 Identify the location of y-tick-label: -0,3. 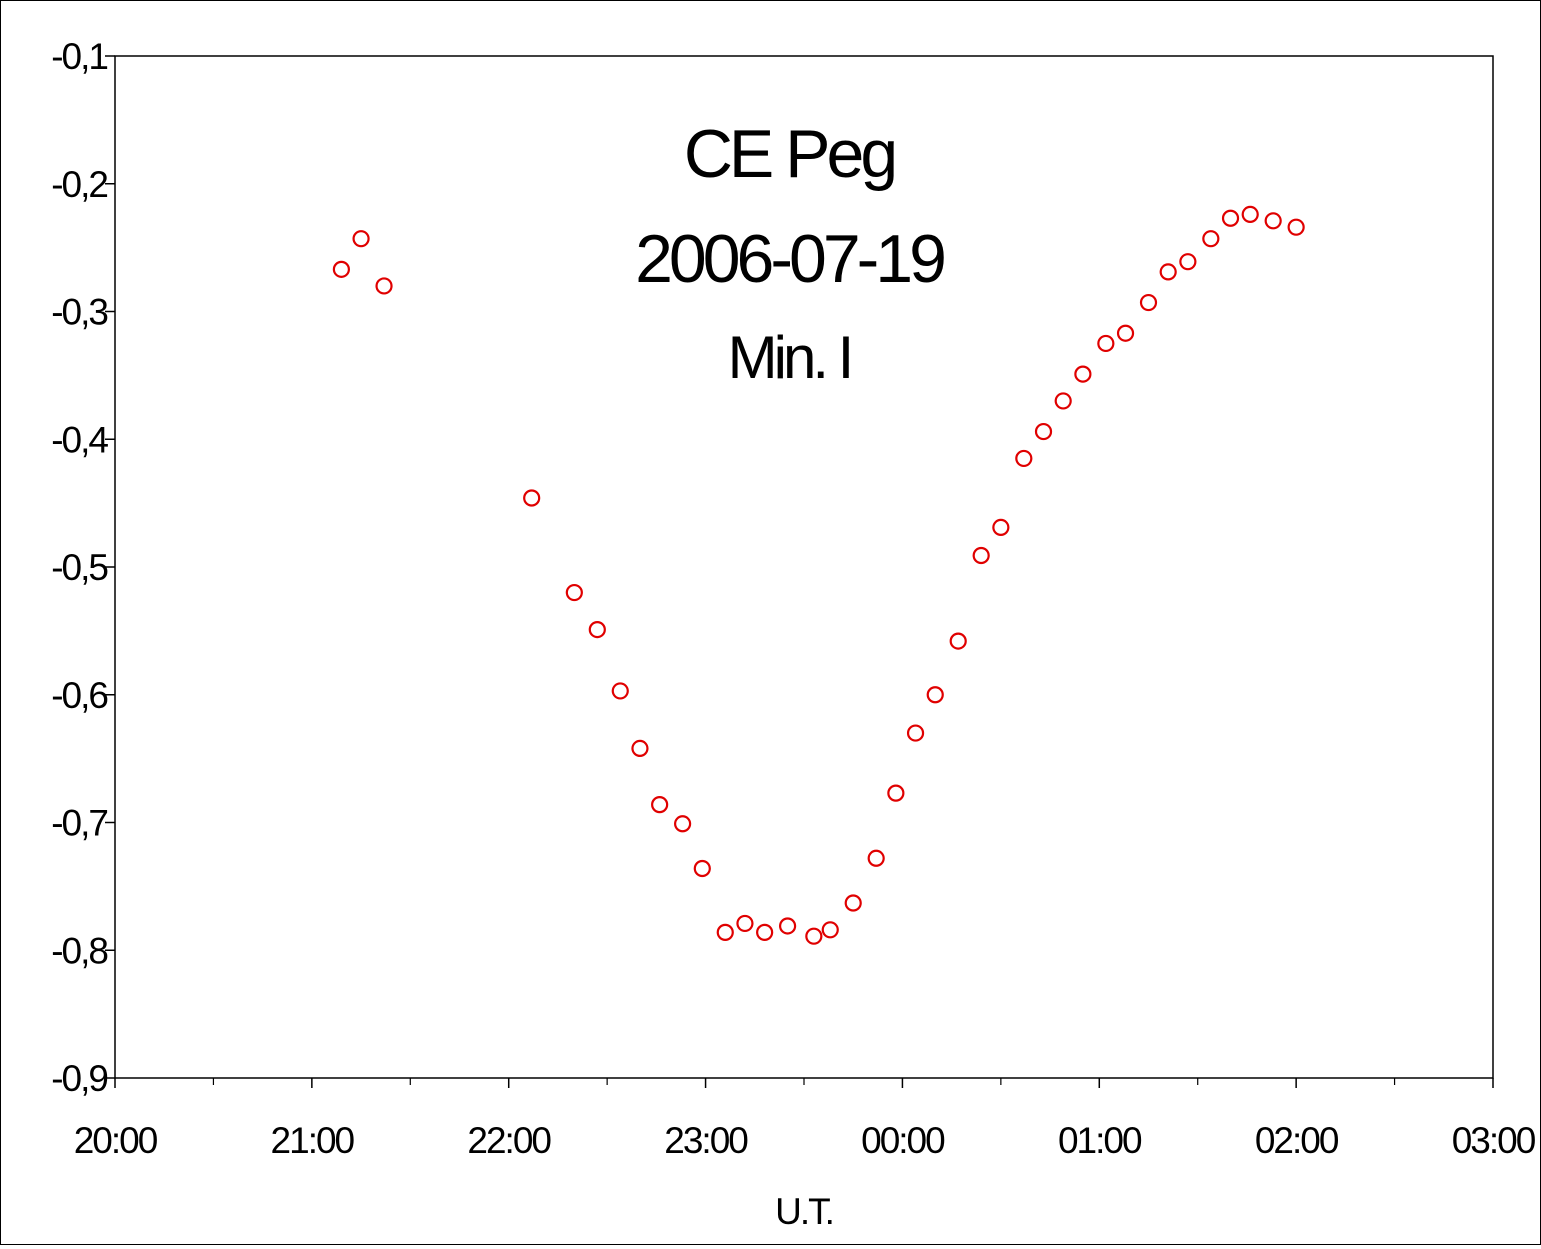
(79, 312).